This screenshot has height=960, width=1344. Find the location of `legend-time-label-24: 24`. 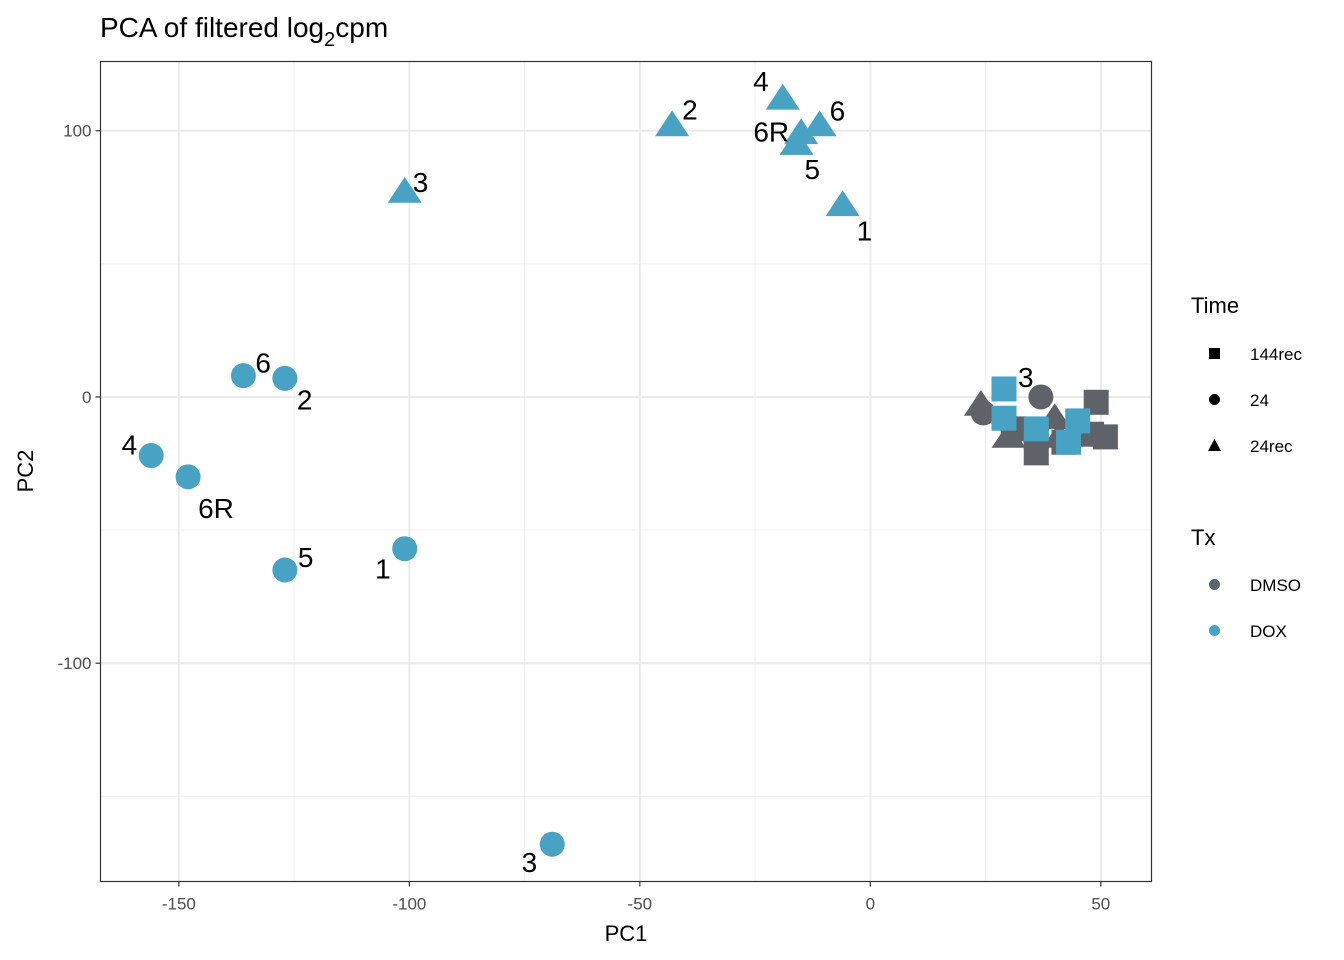

legend-time-label-24: 24 is located at coordinates (1259, 400).